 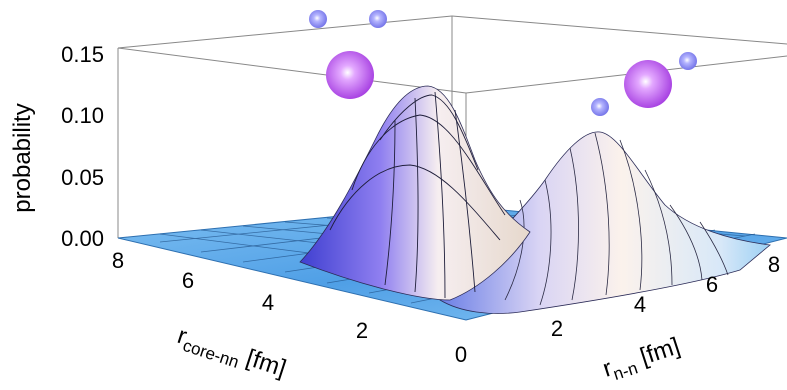 What do you see at coordinates (292, 70) in the screenshot?
I see `box-edge-top-front` at bounding box center [292, 70].